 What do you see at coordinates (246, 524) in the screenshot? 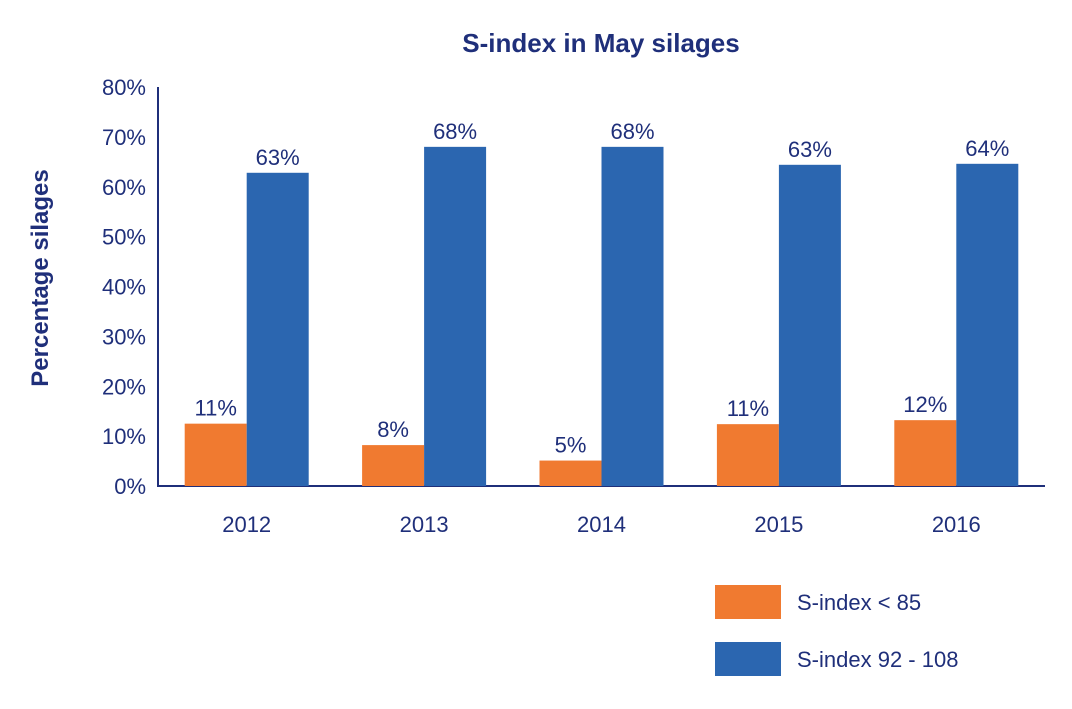
I see `x-tick-label: 2012` at bounding box center [246, 524].